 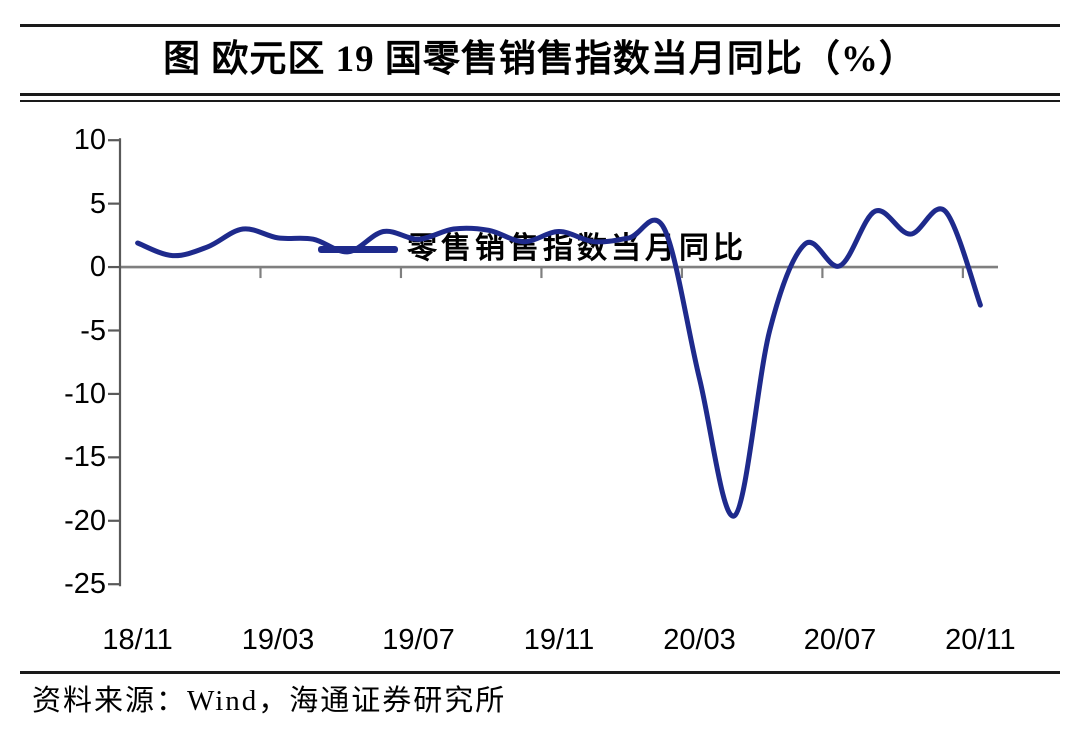 I want to click on x-axis-label: 20/11, so click(x=980, y=640).